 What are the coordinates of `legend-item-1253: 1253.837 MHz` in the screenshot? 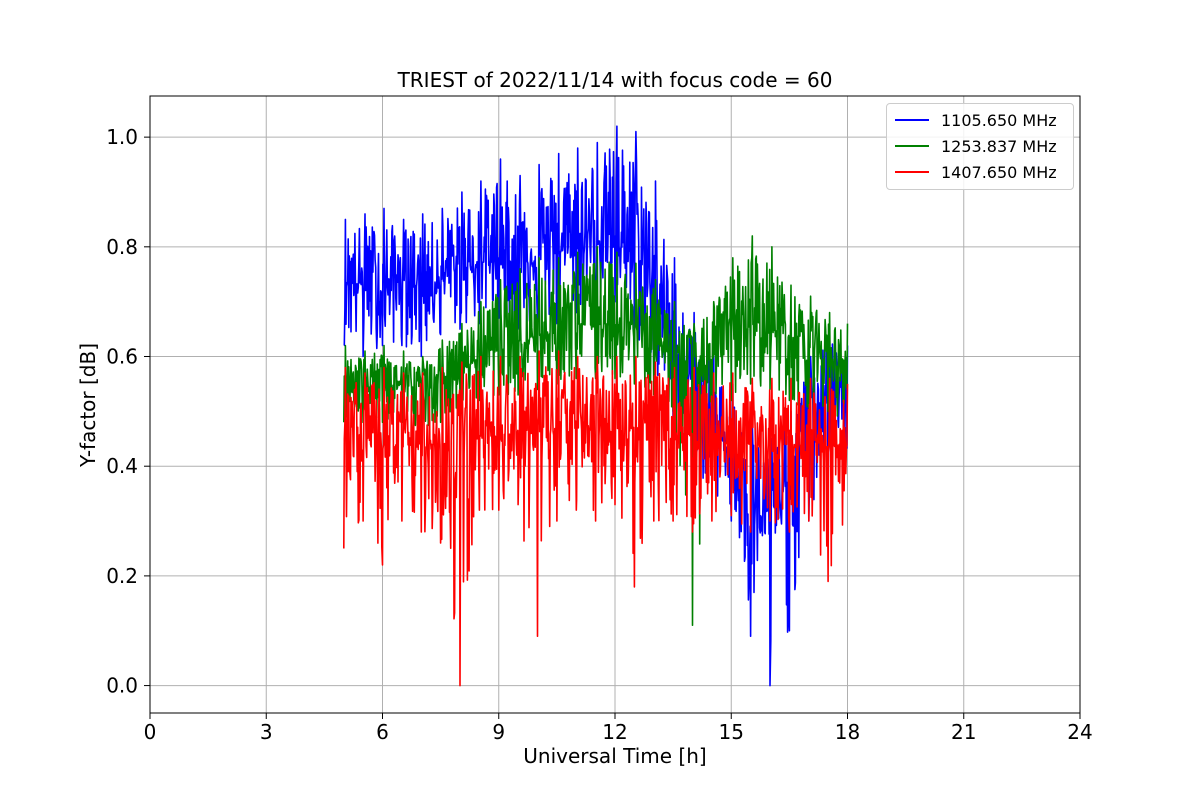 It's located at (976, 146).